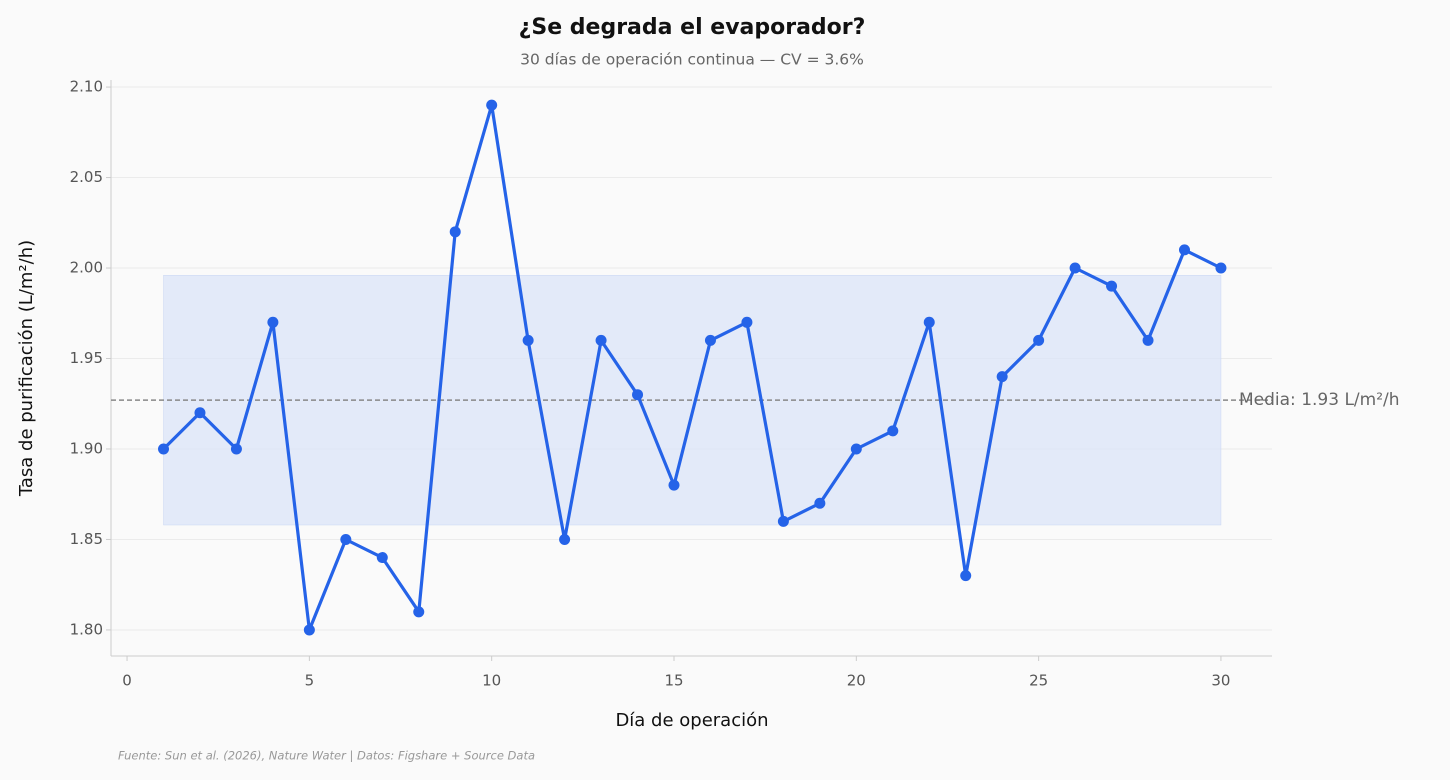  Describe the element at coordinates (26, 368) in the screenshot. I see `y-axis-label: Tasa de purificación (L/m²/h)` at that location.